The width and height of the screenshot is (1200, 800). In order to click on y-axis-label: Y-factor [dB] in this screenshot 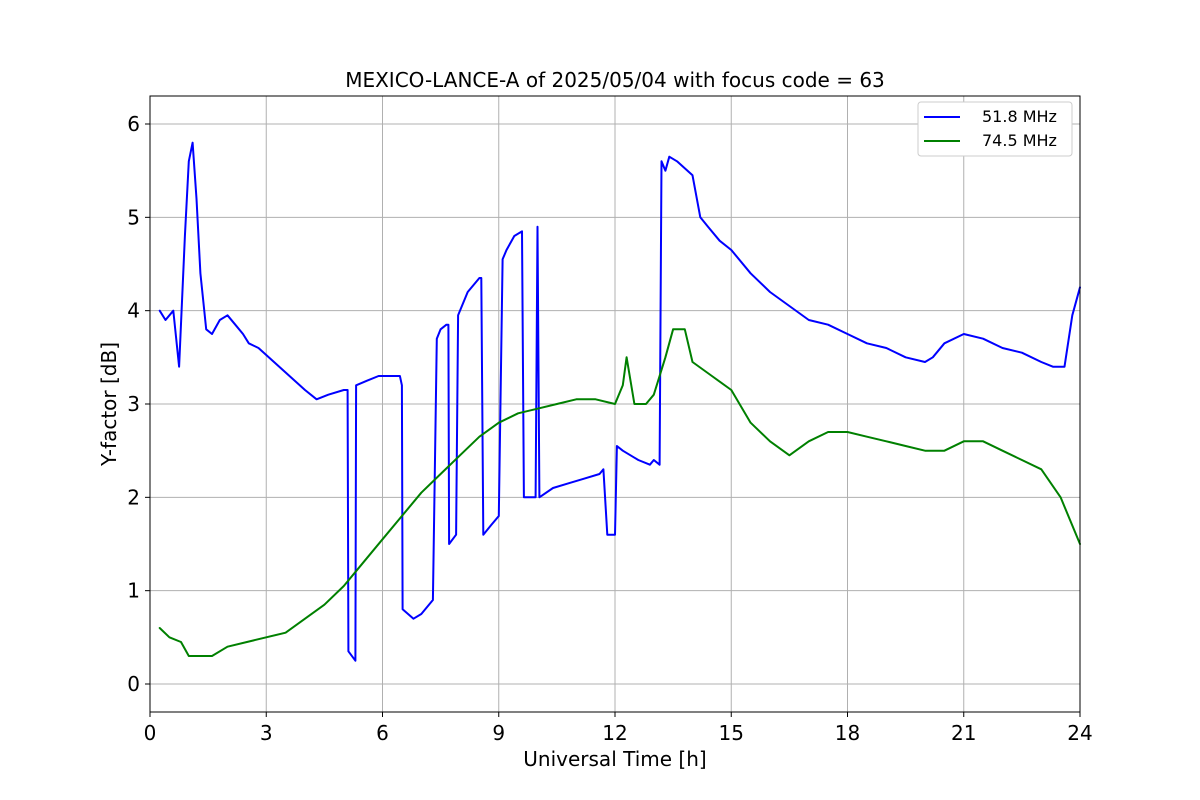, I will do `click(109, 404)`.